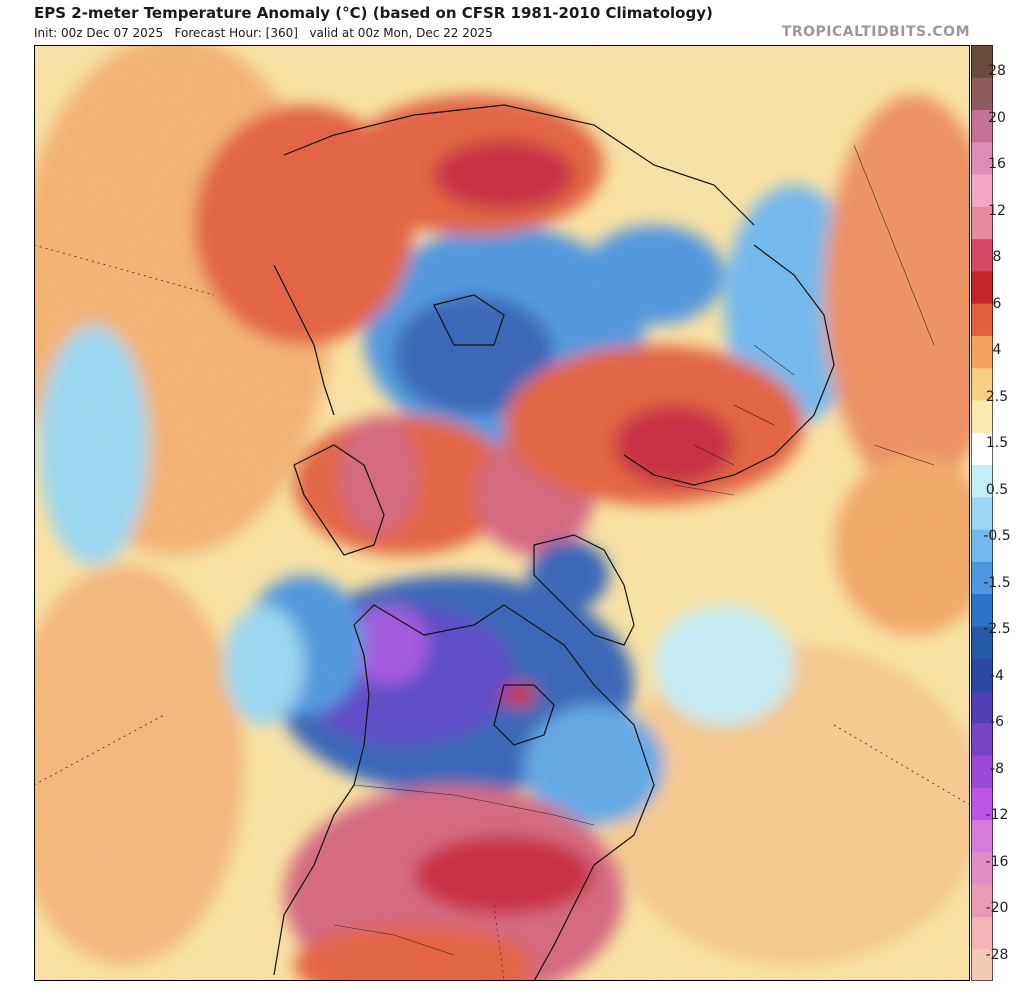 This screenshot has height=1000, width=1024. I want to click on colorbar-label: 8, so click(997, 257).